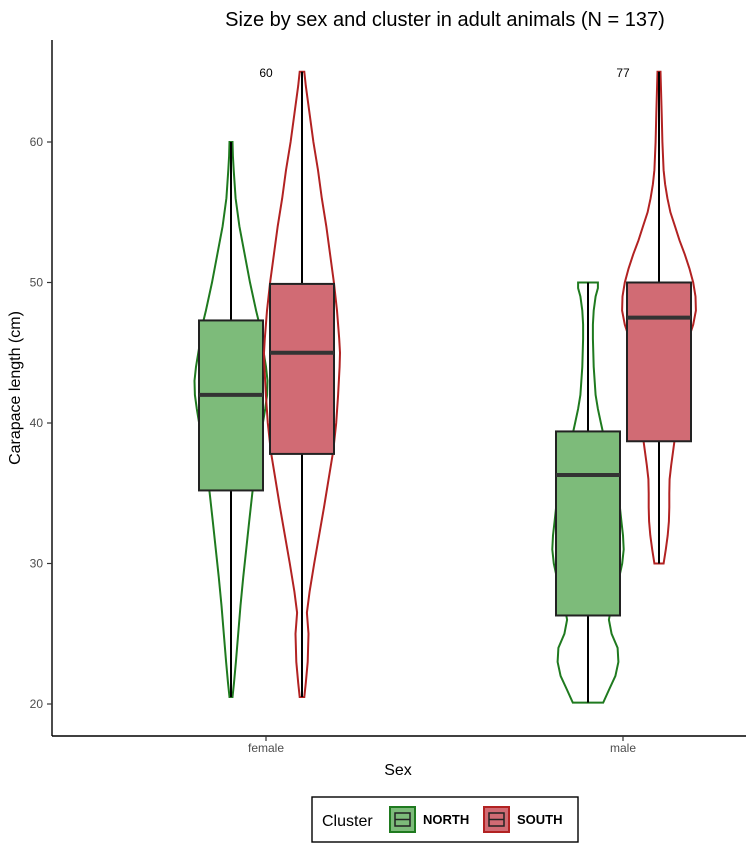 The height and width of the screenshot is (850, 746). What do you see at coordinates (623, 748) in the screenshot?
I see `x-tick-label-male: male` at bounding box center [623, 748].